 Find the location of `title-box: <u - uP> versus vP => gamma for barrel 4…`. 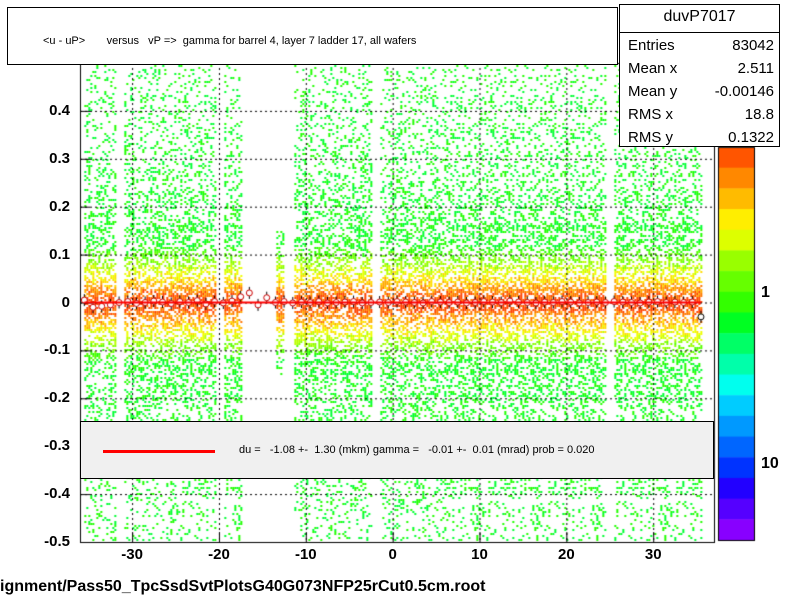

title-box: <u - uP> versus vP => gamma for barrel 4… is located at coordinates (312, 36).